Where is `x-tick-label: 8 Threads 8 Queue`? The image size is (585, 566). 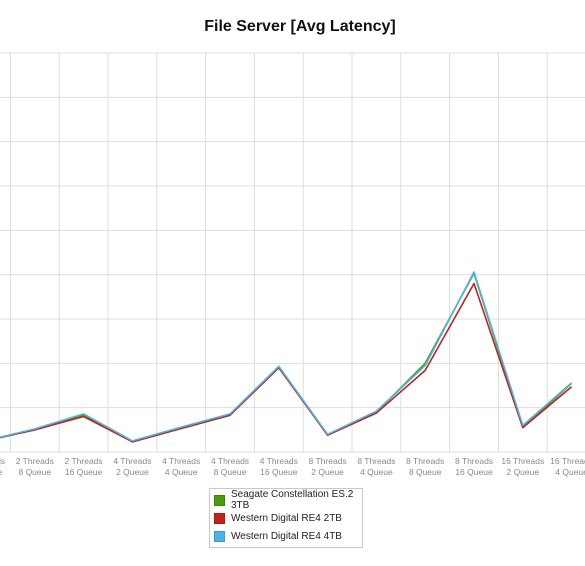 x-tick-label: 8 Threads 8 Queue is located at coordinates (425, 466).